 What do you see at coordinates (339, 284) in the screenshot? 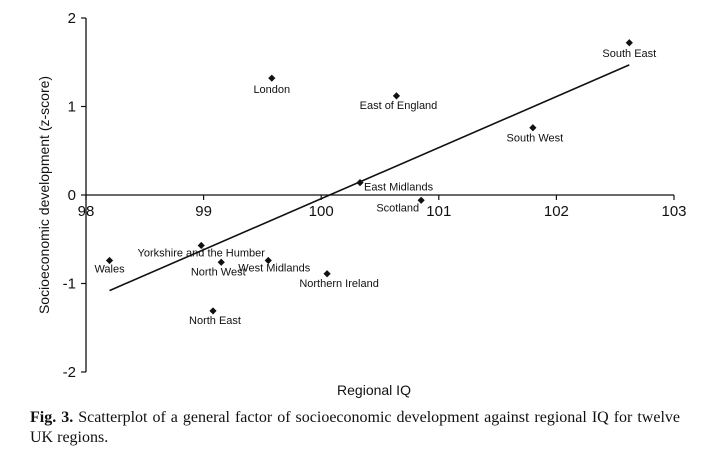
I see `data-point-label: Northern Ireland` at bounding box center [339, 284].